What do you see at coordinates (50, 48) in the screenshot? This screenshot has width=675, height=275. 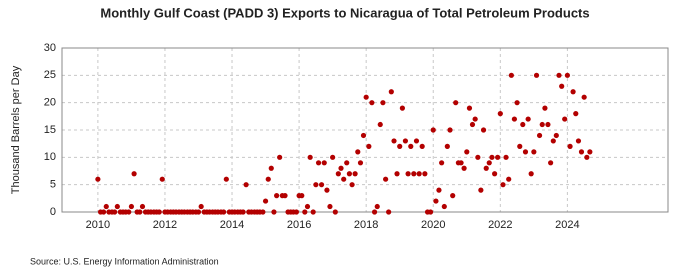 I see `y-tick-label: 30` at bounding box center [50, 48].